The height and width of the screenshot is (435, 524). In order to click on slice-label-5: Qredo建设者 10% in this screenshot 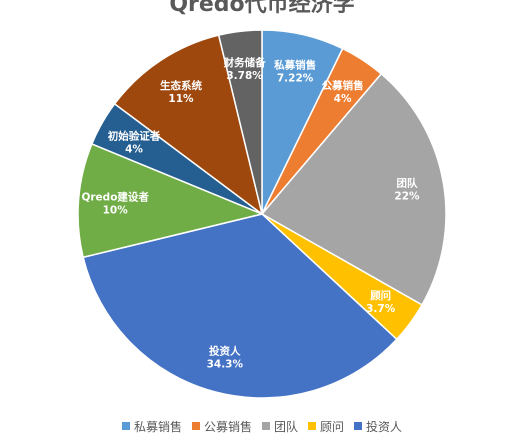, I will do `click(115, 204)`.